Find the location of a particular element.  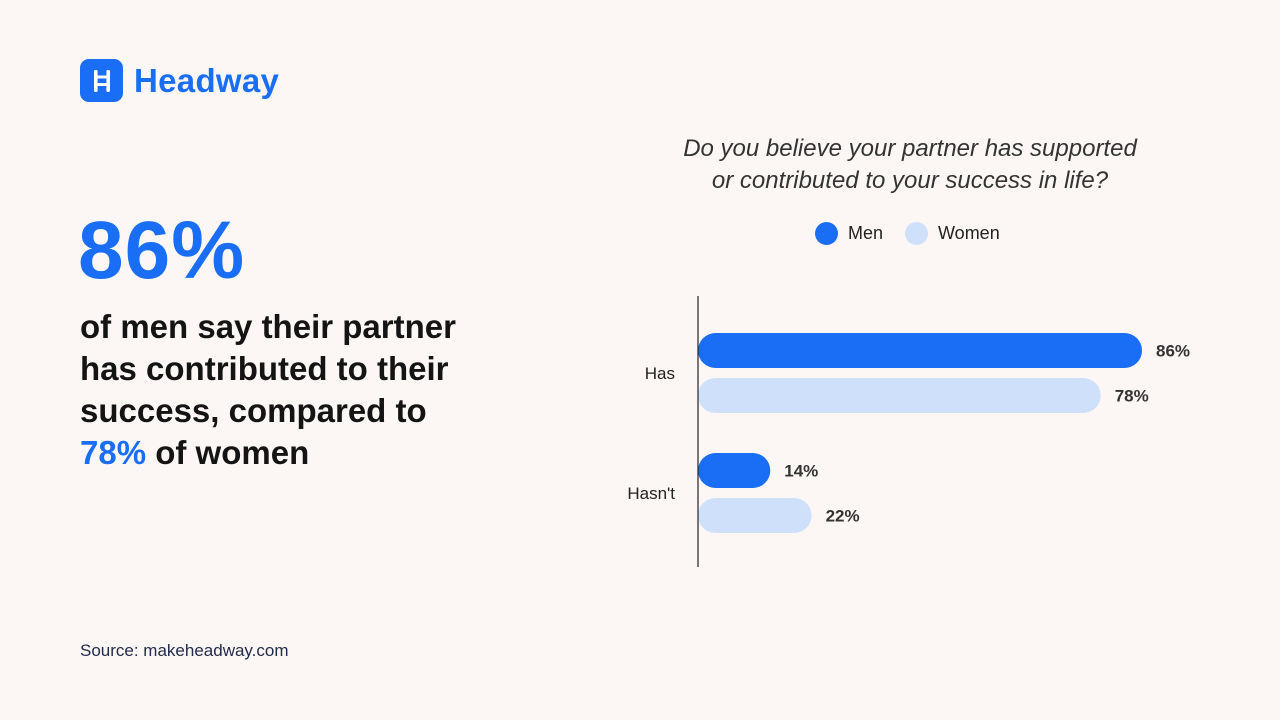

category-label: Has is located at coordinates (660, 373).